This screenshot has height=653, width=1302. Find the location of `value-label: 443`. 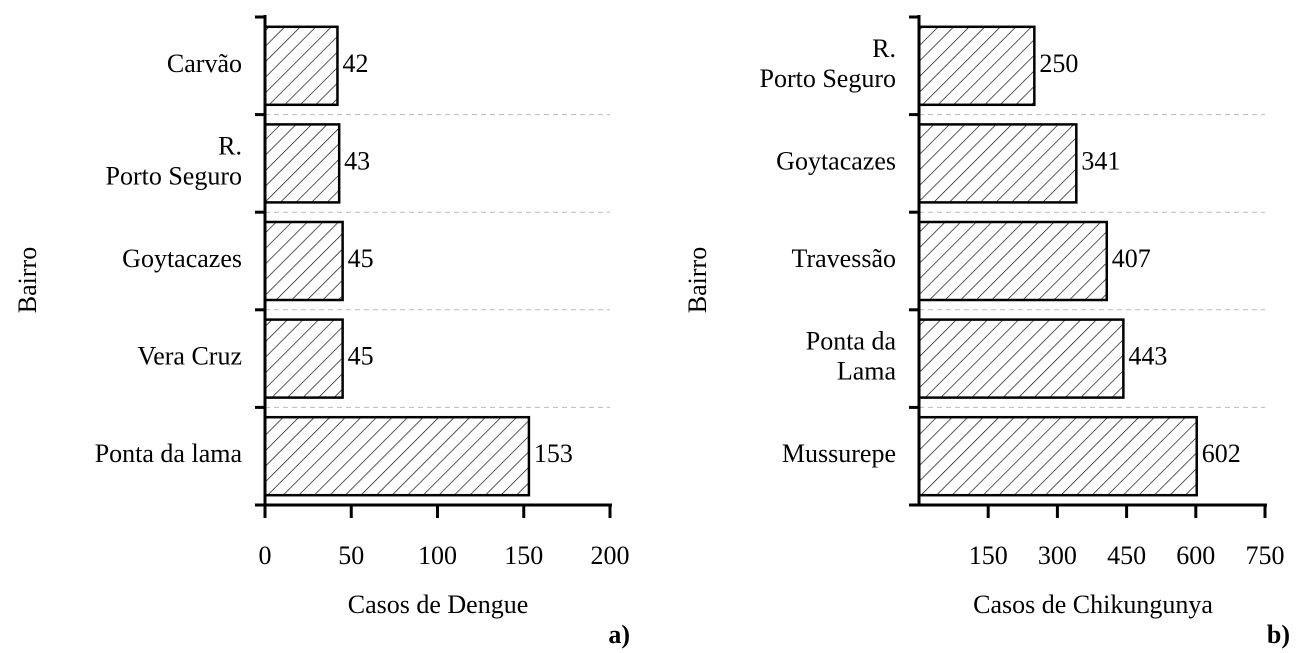

value-label: 443 is located at coordinates (1147, 356).